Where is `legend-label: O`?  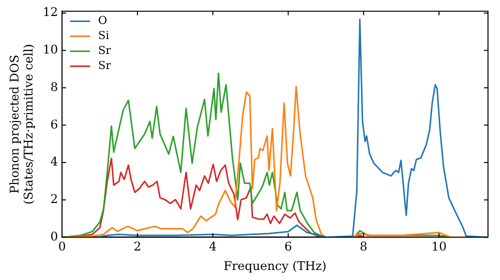 legend-label: O is located at coordinates (103, 21).